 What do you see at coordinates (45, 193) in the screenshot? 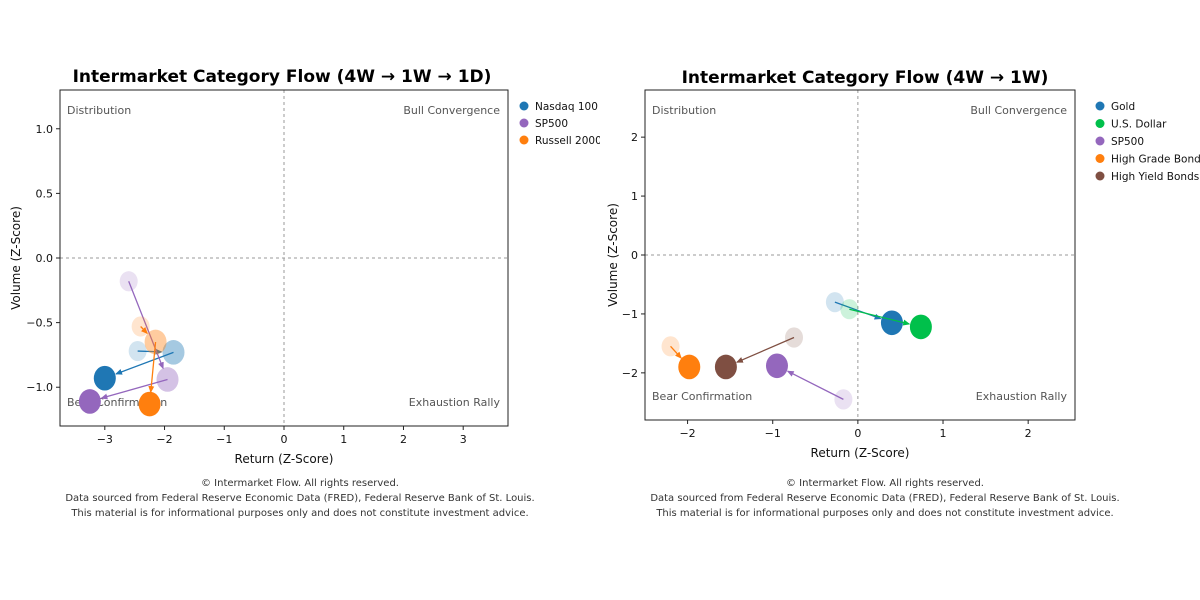
I see `y-tick-label: 0.5` at bounding box center [45, 193].